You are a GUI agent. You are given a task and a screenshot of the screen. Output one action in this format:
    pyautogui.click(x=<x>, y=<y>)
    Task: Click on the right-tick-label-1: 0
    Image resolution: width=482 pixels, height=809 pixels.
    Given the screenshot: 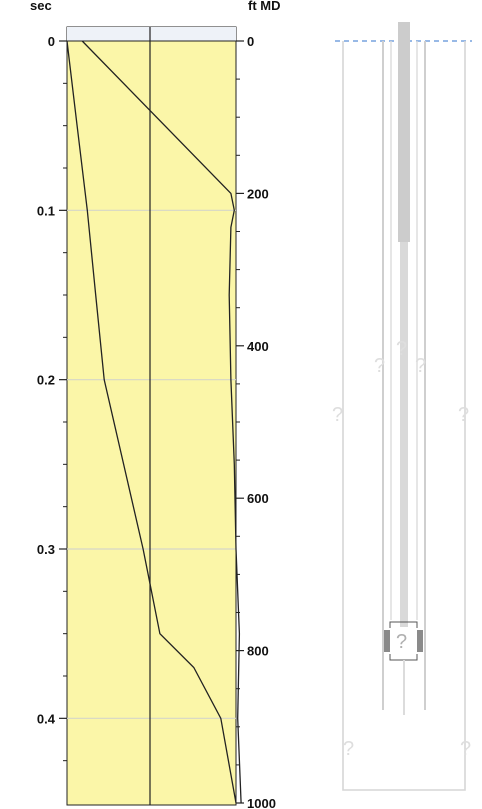 What is the action you would take?
    pyautogui.click(x=250, y=41)
    